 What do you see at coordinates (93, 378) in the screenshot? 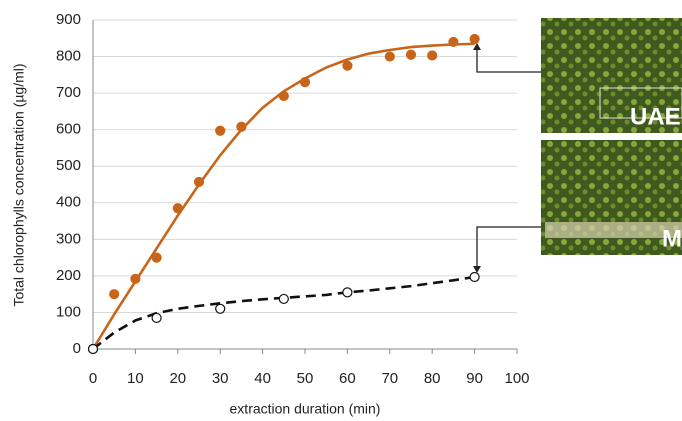
I see `x-tick-label: 0` at bounding box center [93, 378].